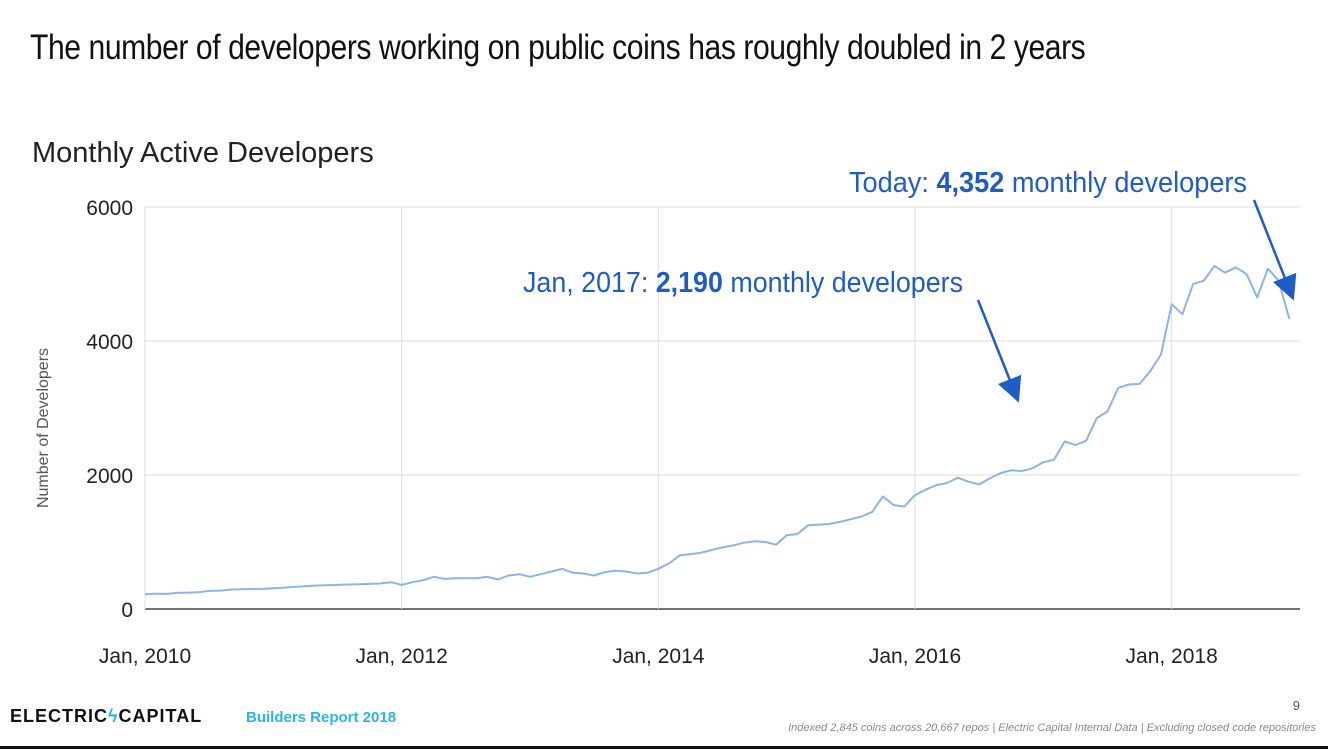 This screenshot has width=1328, height=750. Describe the element at coordinates (892, 183) in the screenshot. I see `annotation-prefix: Today:` at that location.